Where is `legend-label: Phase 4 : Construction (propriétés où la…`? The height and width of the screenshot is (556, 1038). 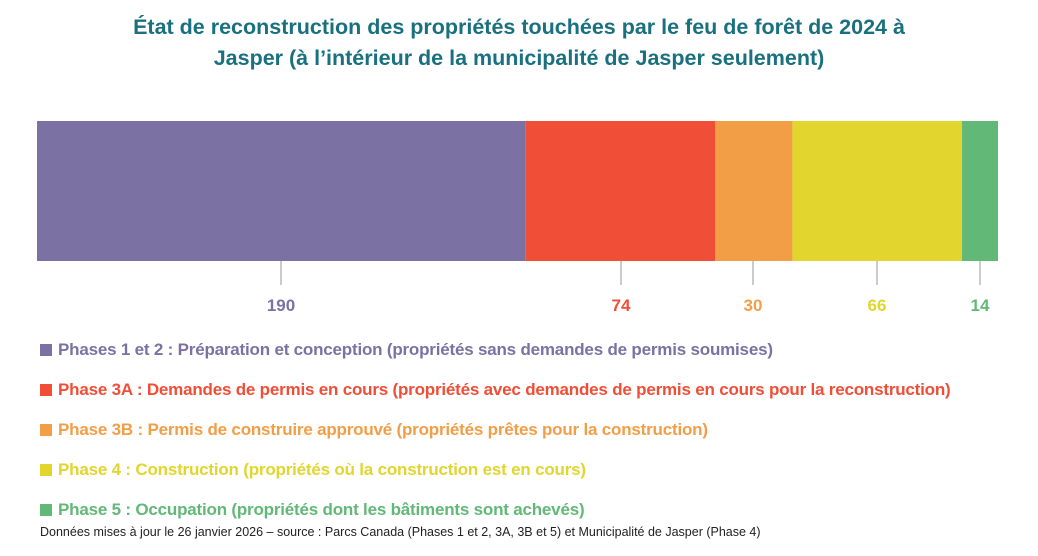
legend-label: Phase 4 : Construction (propriétés où la… is located at coordinates (322, 469).